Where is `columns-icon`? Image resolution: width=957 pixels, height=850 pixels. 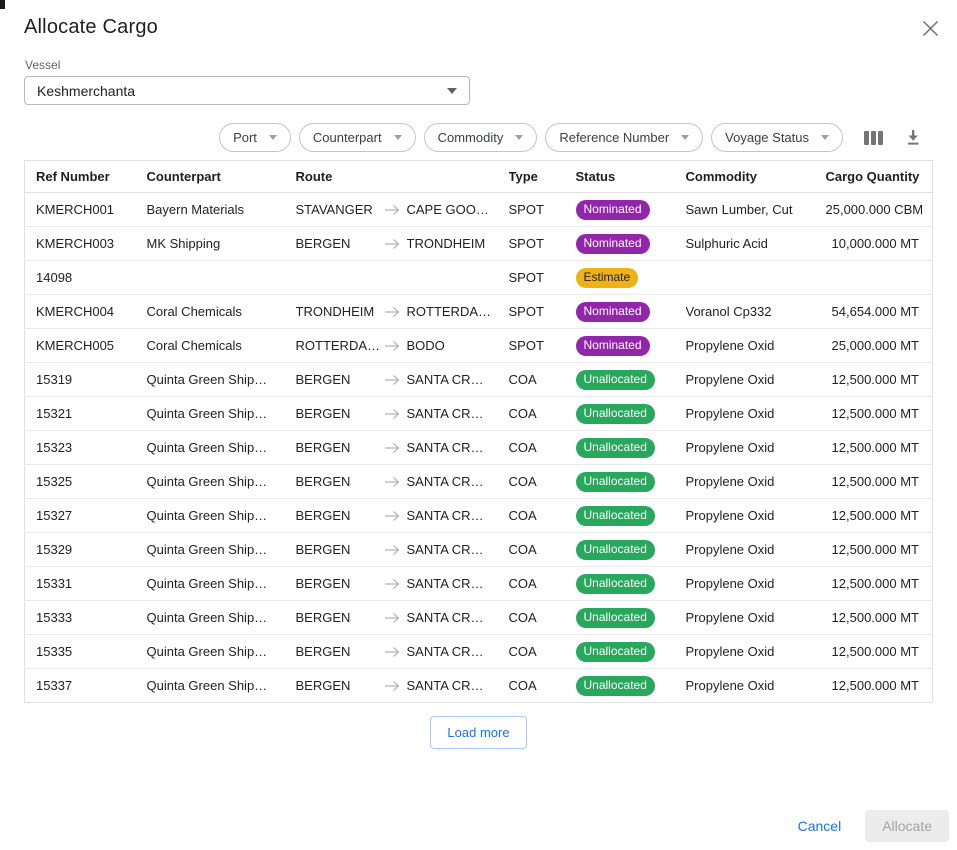 columns-icon is located at coordinates (873, 138).